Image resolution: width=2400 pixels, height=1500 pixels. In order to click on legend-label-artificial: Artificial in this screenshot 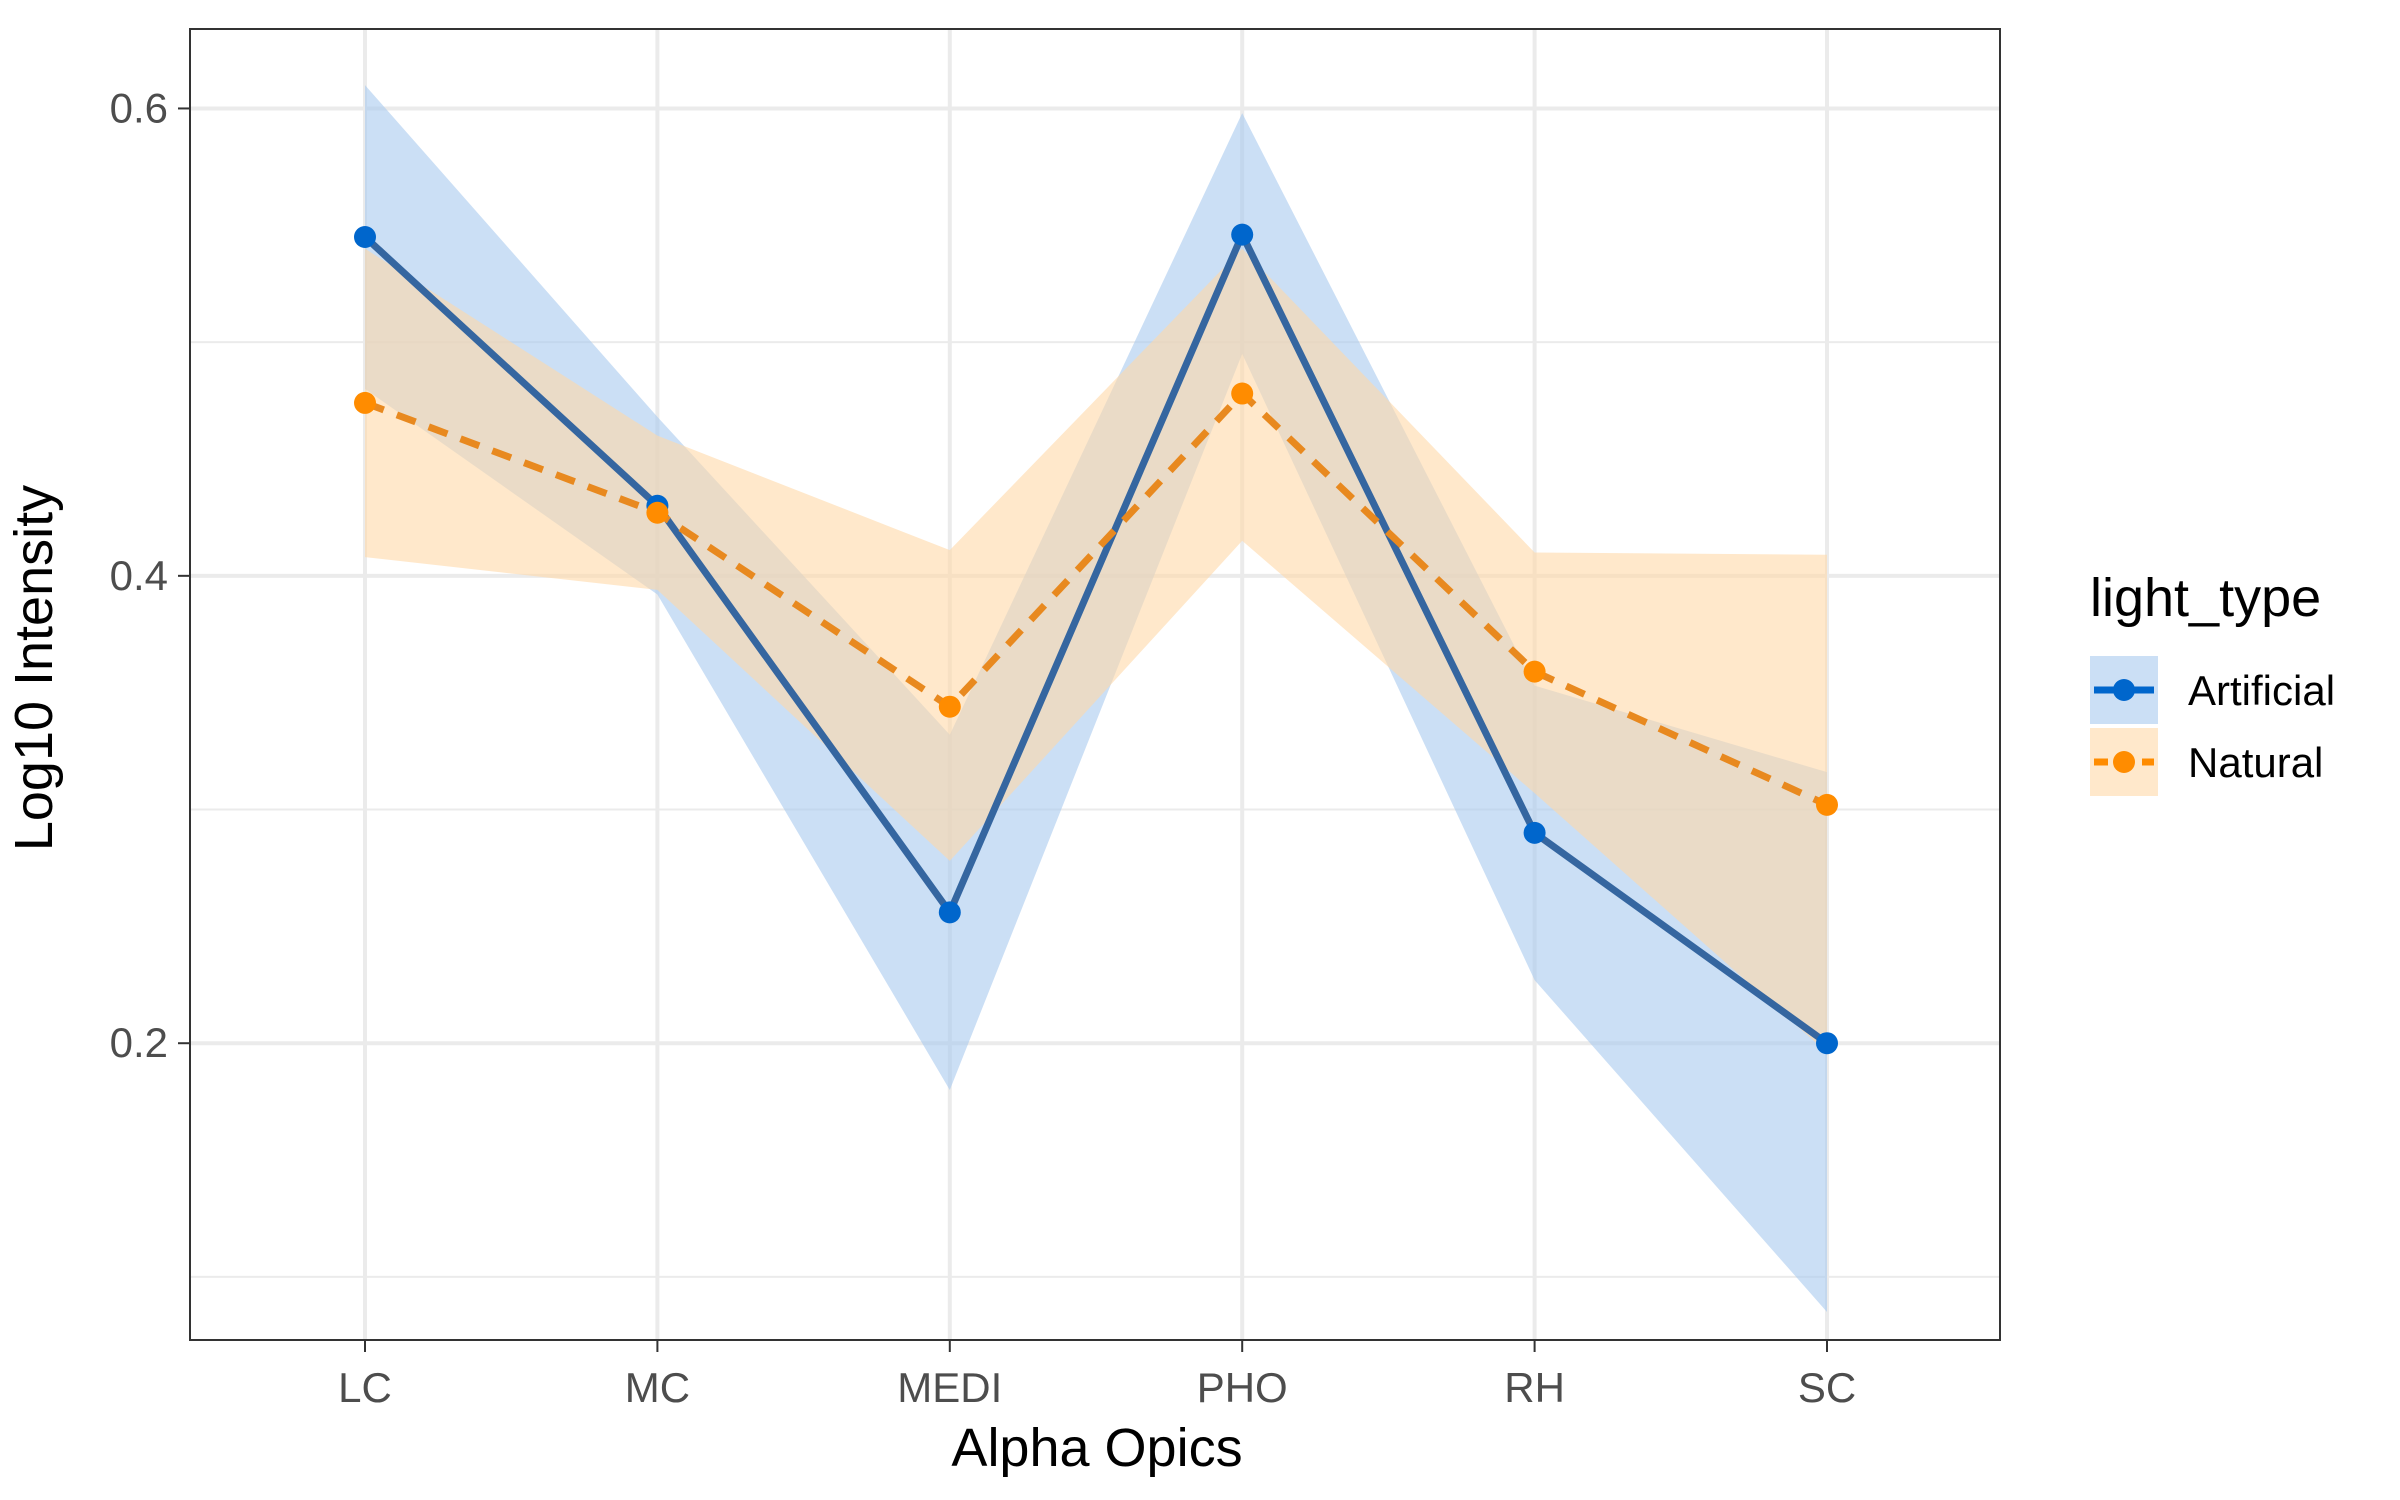, I will do `click(2261, 690)`.